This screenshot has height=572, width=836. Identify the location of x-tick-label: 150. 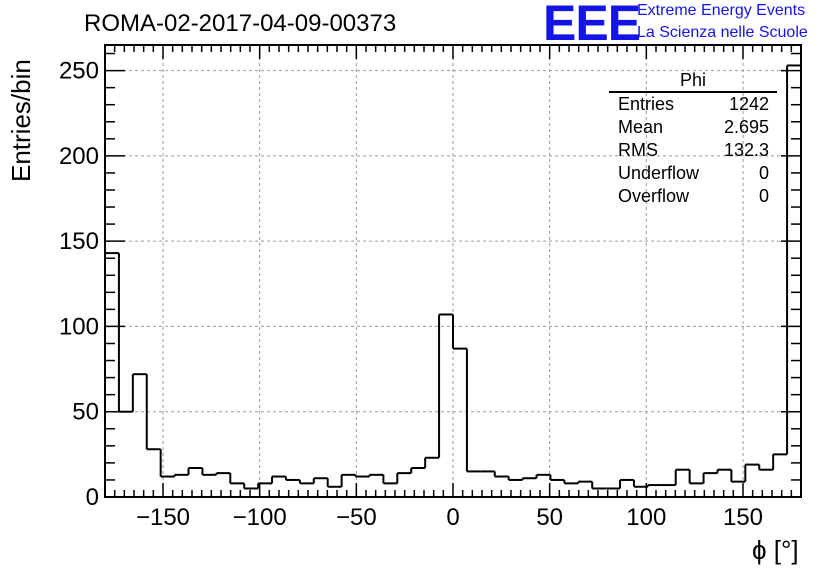
(743, 517).